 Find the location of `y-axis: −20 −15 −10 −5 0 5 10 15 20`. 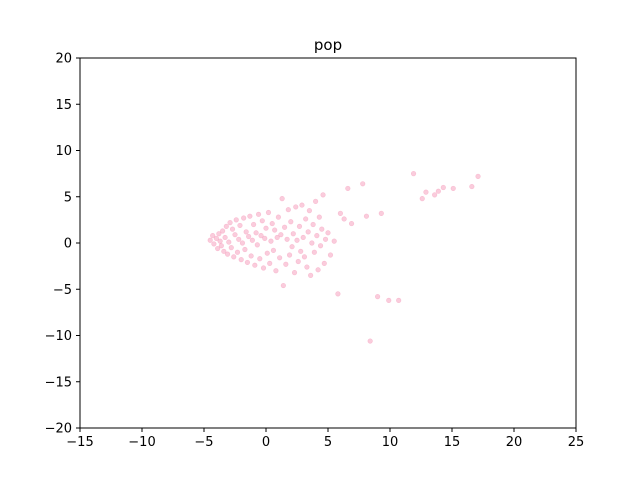

y-axis: −20 −15 −10 −5 0 5 10 15 20 is located at coordinates (62, 244).